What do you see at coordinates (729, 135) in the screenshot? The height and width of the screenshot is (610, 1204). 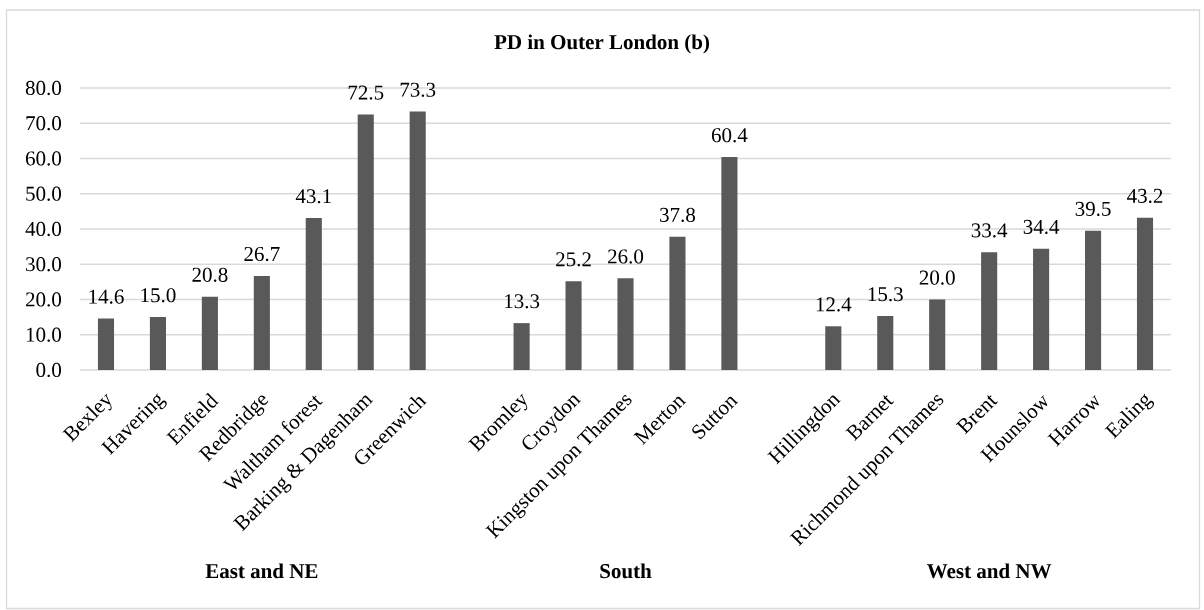 I see `data-label: 60.4` at bounding box center [729, 135].